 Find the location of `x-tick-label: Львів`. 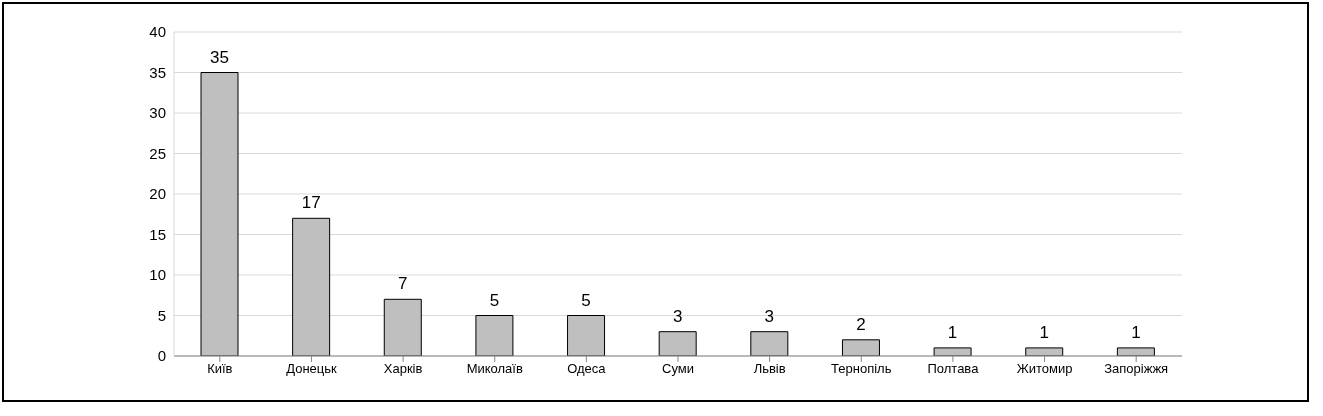

x-tick-label: Львів is located at coordinates (769, 369).